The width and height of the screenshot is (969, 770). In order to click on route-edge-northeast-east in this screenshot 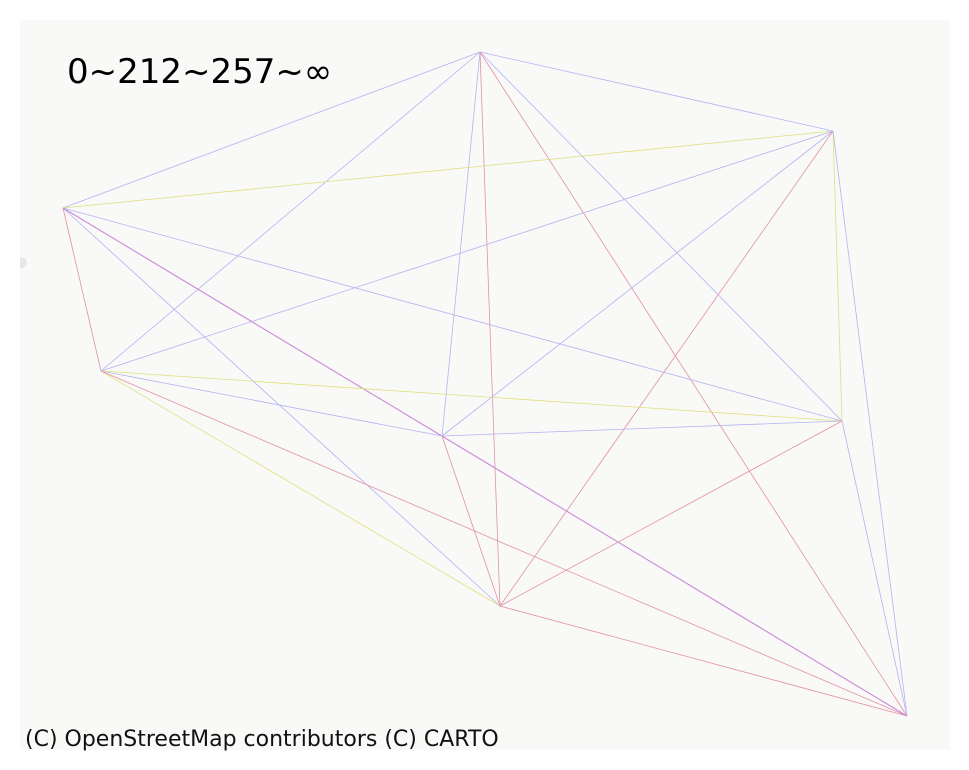, I will do `click(837, 276)`.